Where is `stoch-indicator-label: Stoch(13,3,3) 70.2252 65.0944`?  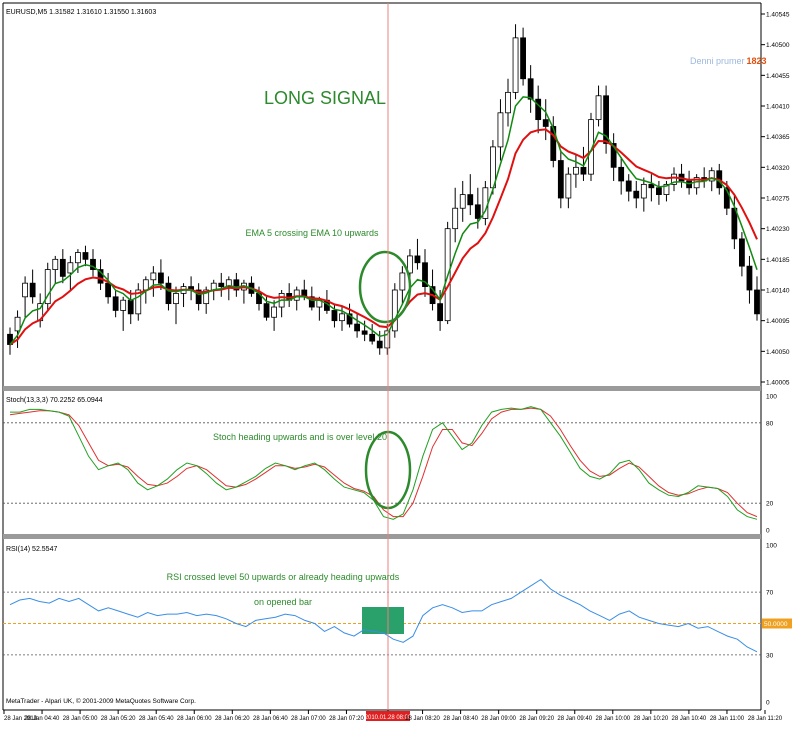
stoch-indicator-label: Stoch(13,3,3) 70.2252 65.0944 is located at coordinates (54, 400).